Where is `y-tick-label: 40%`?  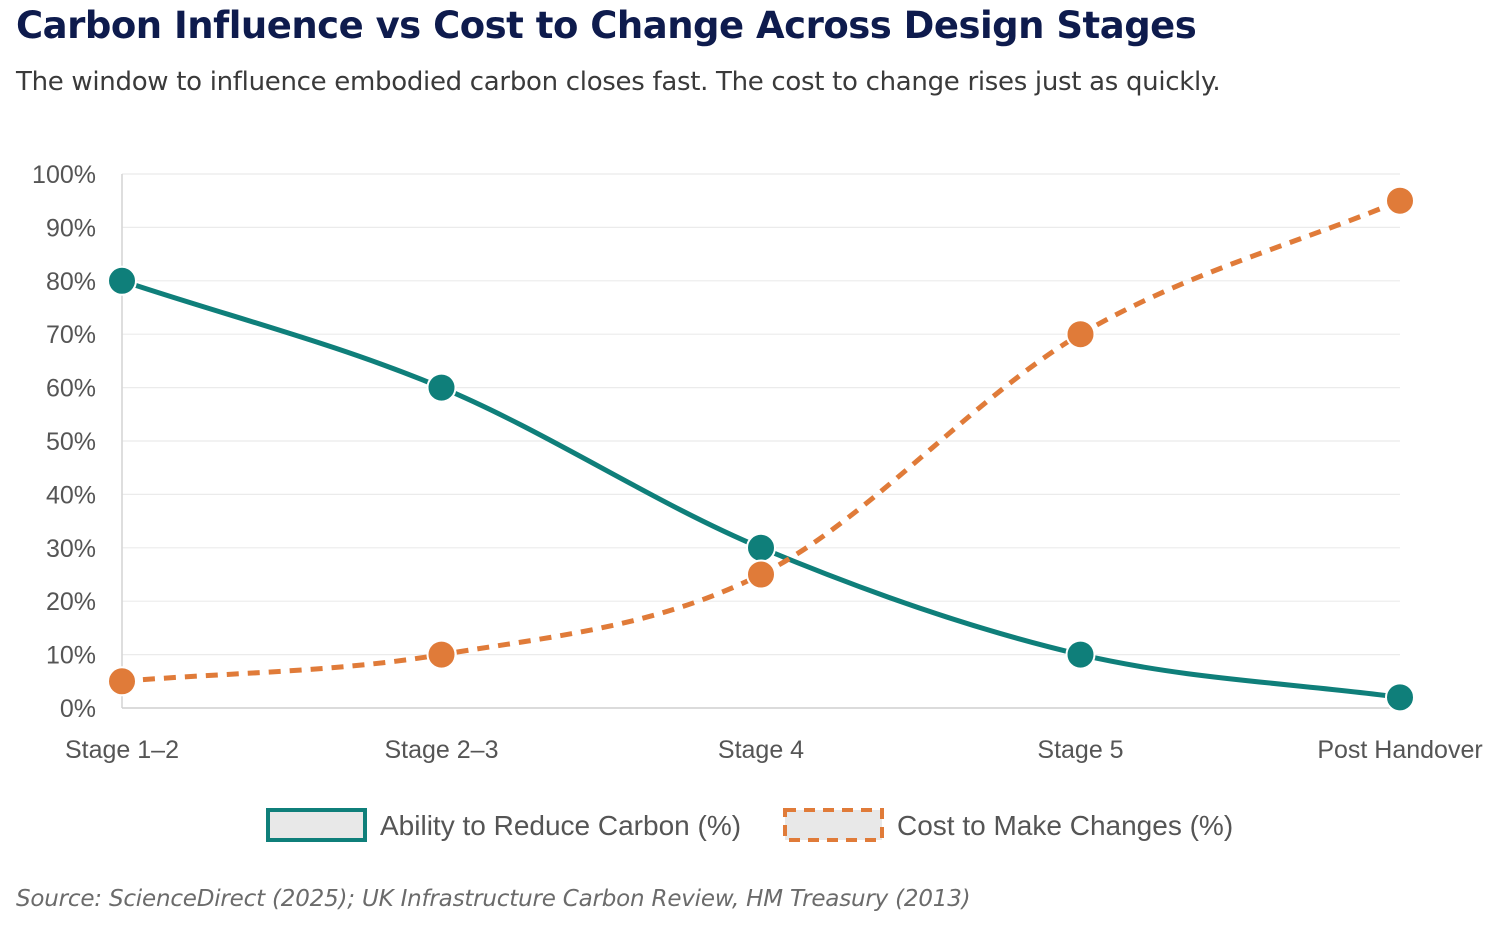 y-tick-label: 40% is located at coordinates (71, 495).